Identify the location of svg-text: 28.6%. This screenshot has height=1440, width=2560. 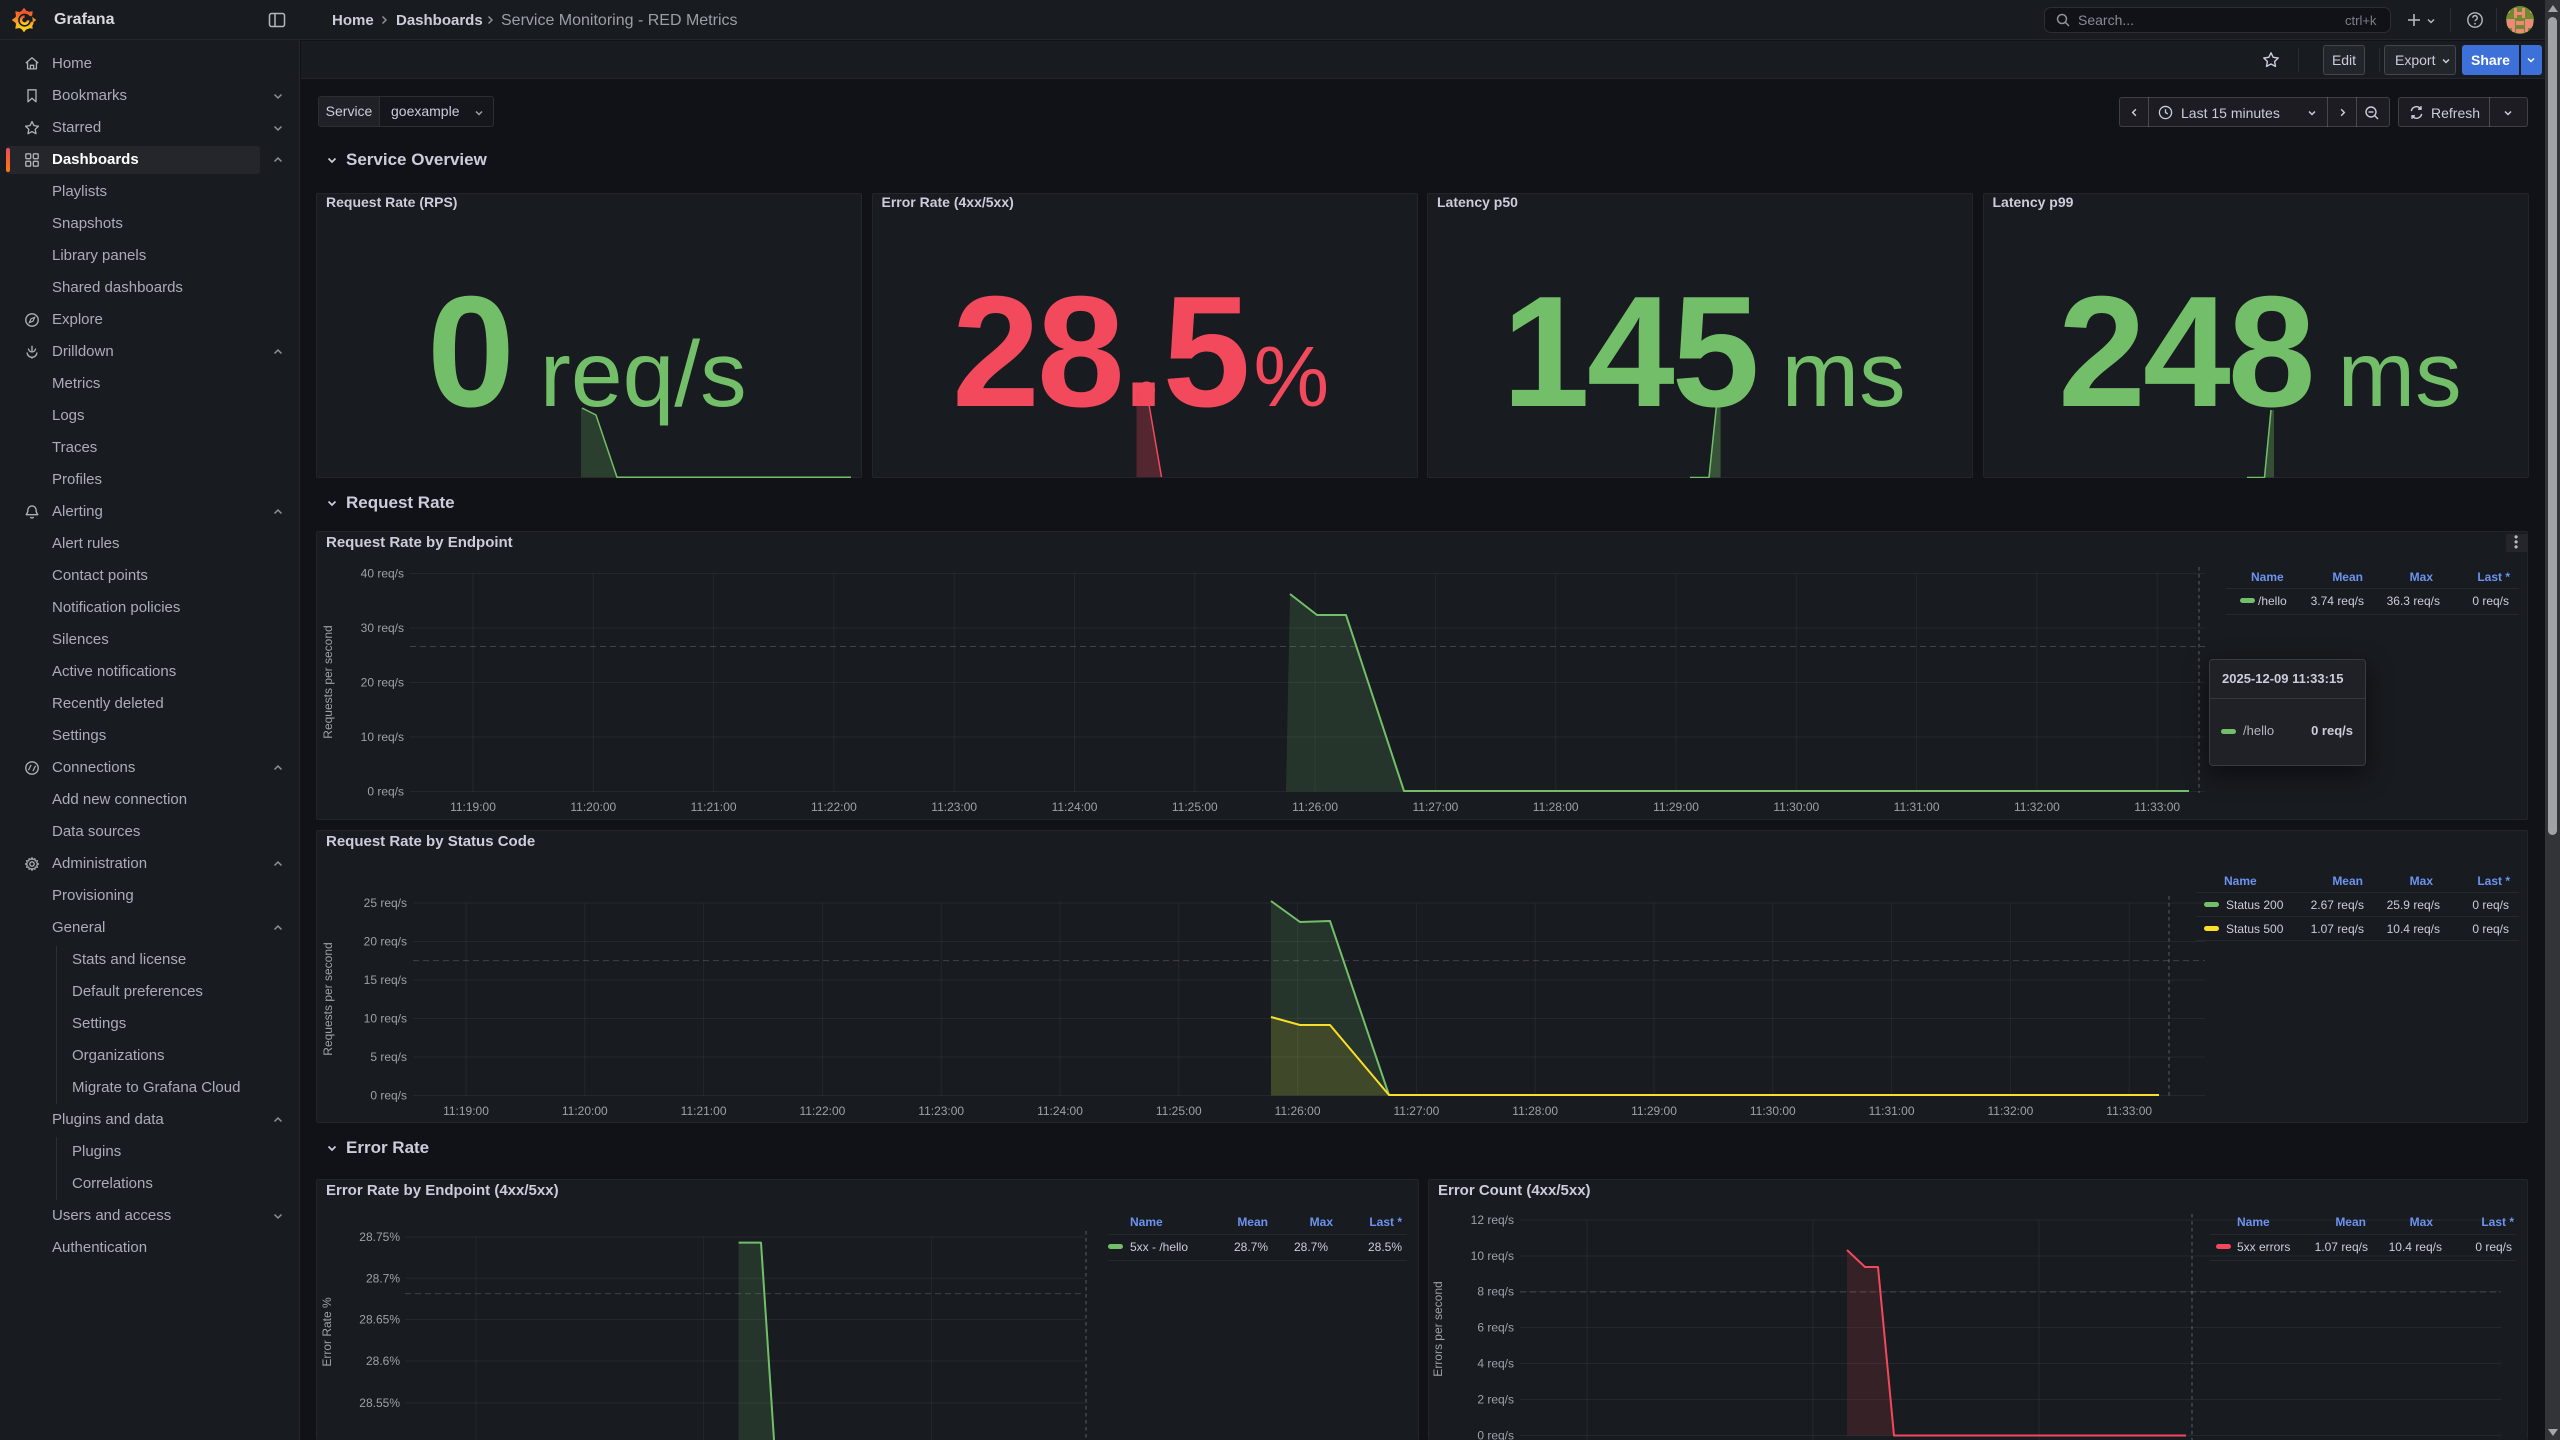
(383, 1361).